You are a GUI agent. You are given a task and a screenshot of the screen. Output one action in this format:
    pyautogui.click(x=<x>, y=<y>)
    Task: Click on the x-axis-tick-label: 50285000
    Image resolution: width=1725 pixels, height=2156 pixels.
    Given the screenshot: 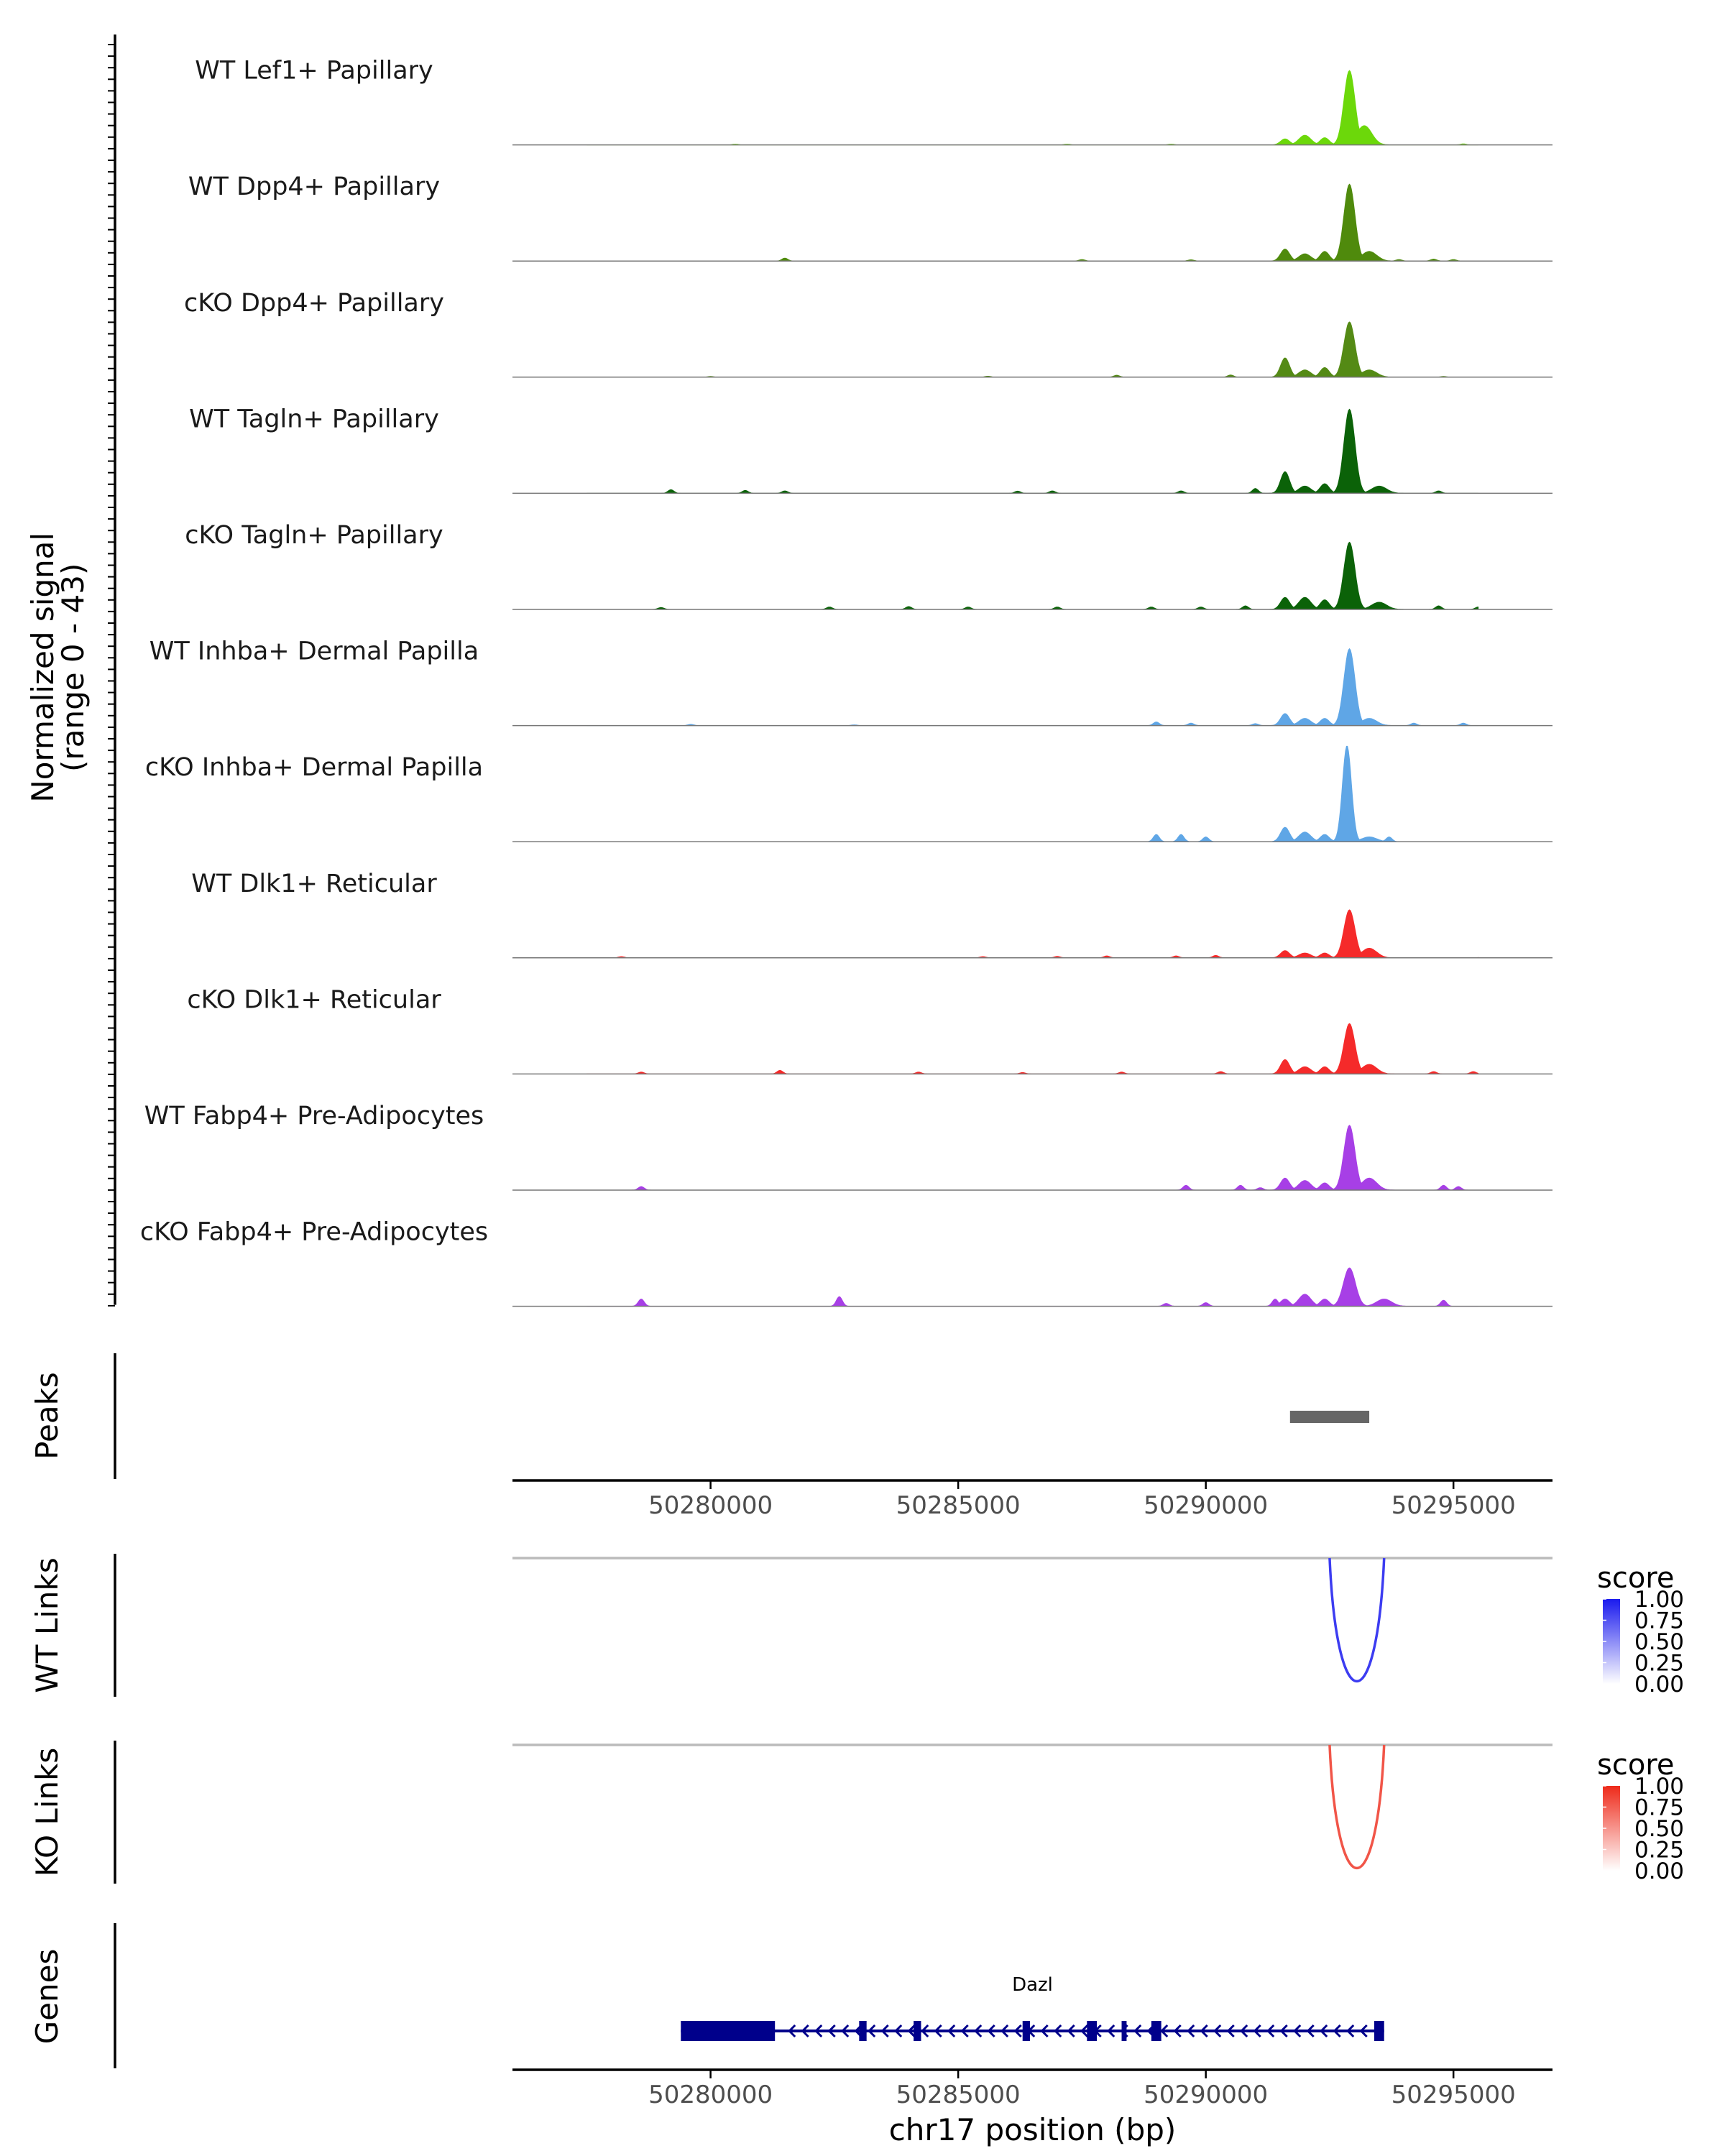 What is the action you would take?
    pyautogui.click(x=958, y=1505)
    